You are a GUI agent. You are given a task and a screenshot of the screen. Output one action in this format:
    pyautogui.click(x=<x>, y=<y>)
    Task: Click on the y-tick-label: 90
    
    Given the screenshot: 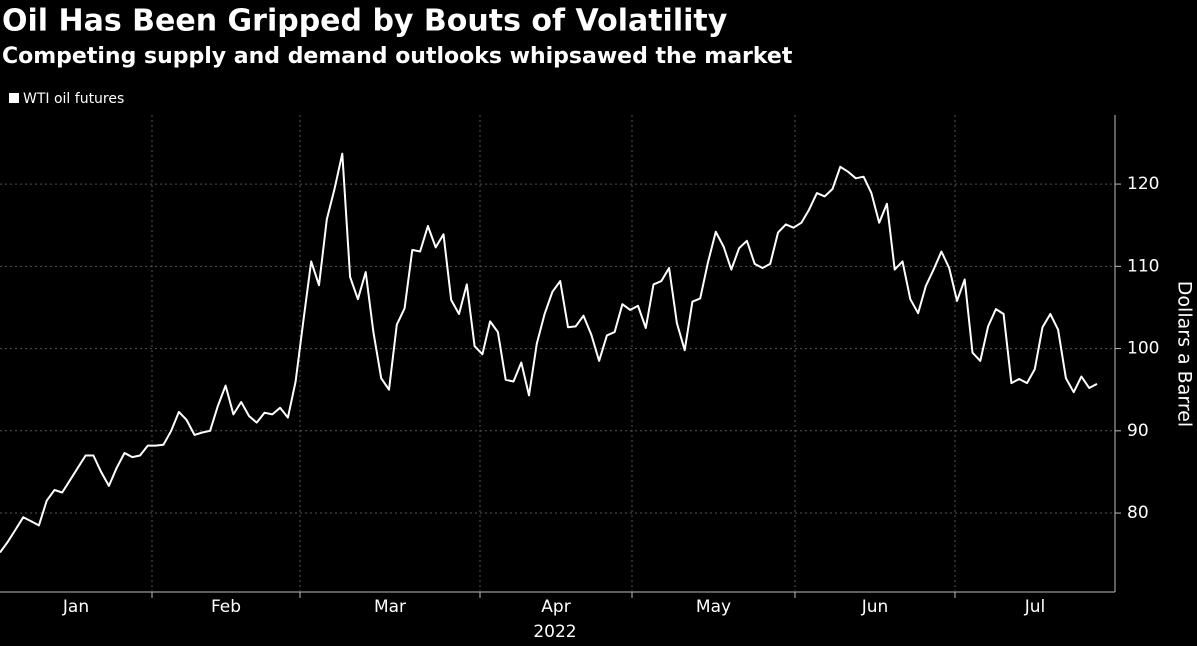 What is the action you would take?
    pyautogui.click(x=1138, y=431)
    